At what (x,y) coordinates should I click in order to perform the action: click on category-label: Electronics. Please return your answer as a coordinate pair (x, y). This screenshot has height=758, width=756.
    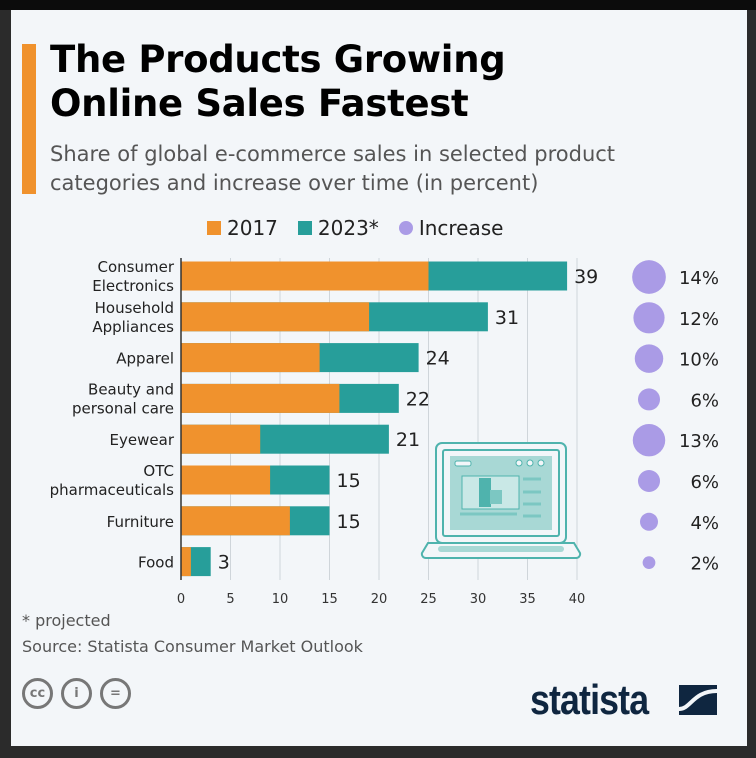
    Looking at the image, I should click on (133, 286).